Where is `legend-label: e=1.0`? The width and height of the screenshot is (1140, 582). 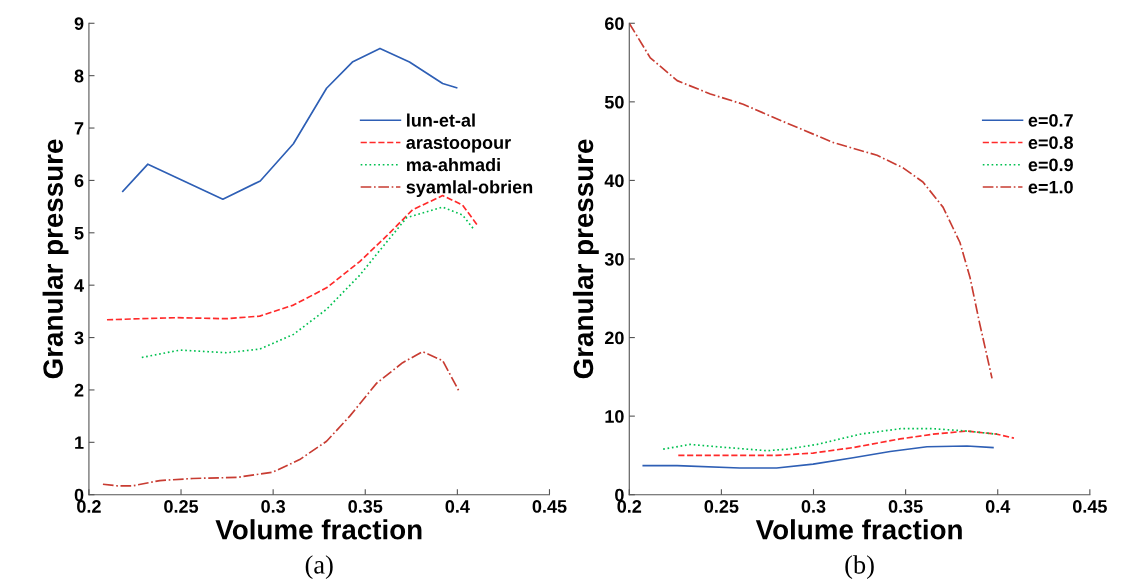
legend-label: e=1.0 is located at coordinates (1050, 187).